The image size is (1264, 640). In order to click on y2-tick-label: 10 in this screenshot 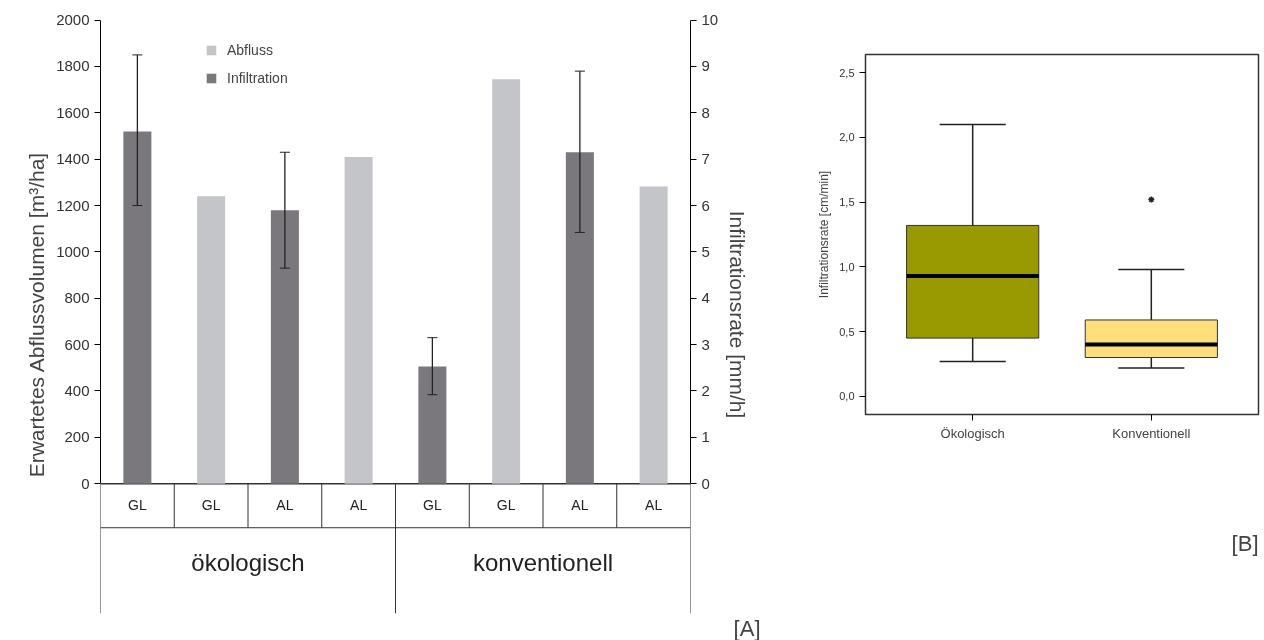, I will do `click(710, 20)`.